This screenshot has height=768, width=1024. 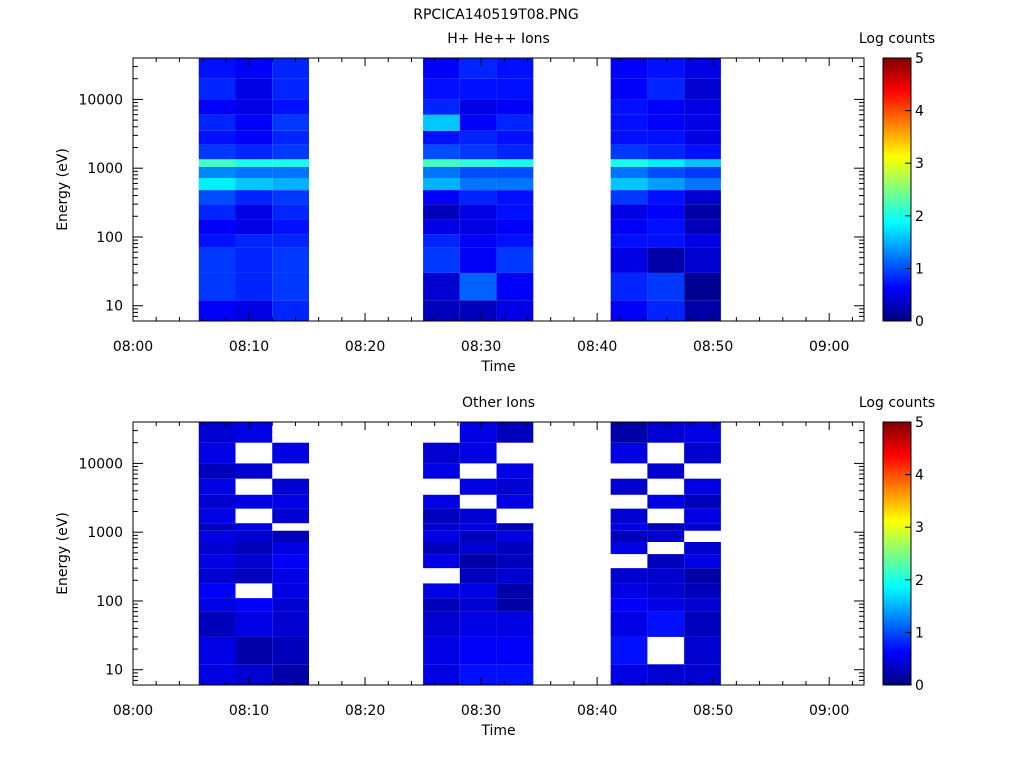 I want to click on y-tick-label: 1000, so click(x=105, y=533).